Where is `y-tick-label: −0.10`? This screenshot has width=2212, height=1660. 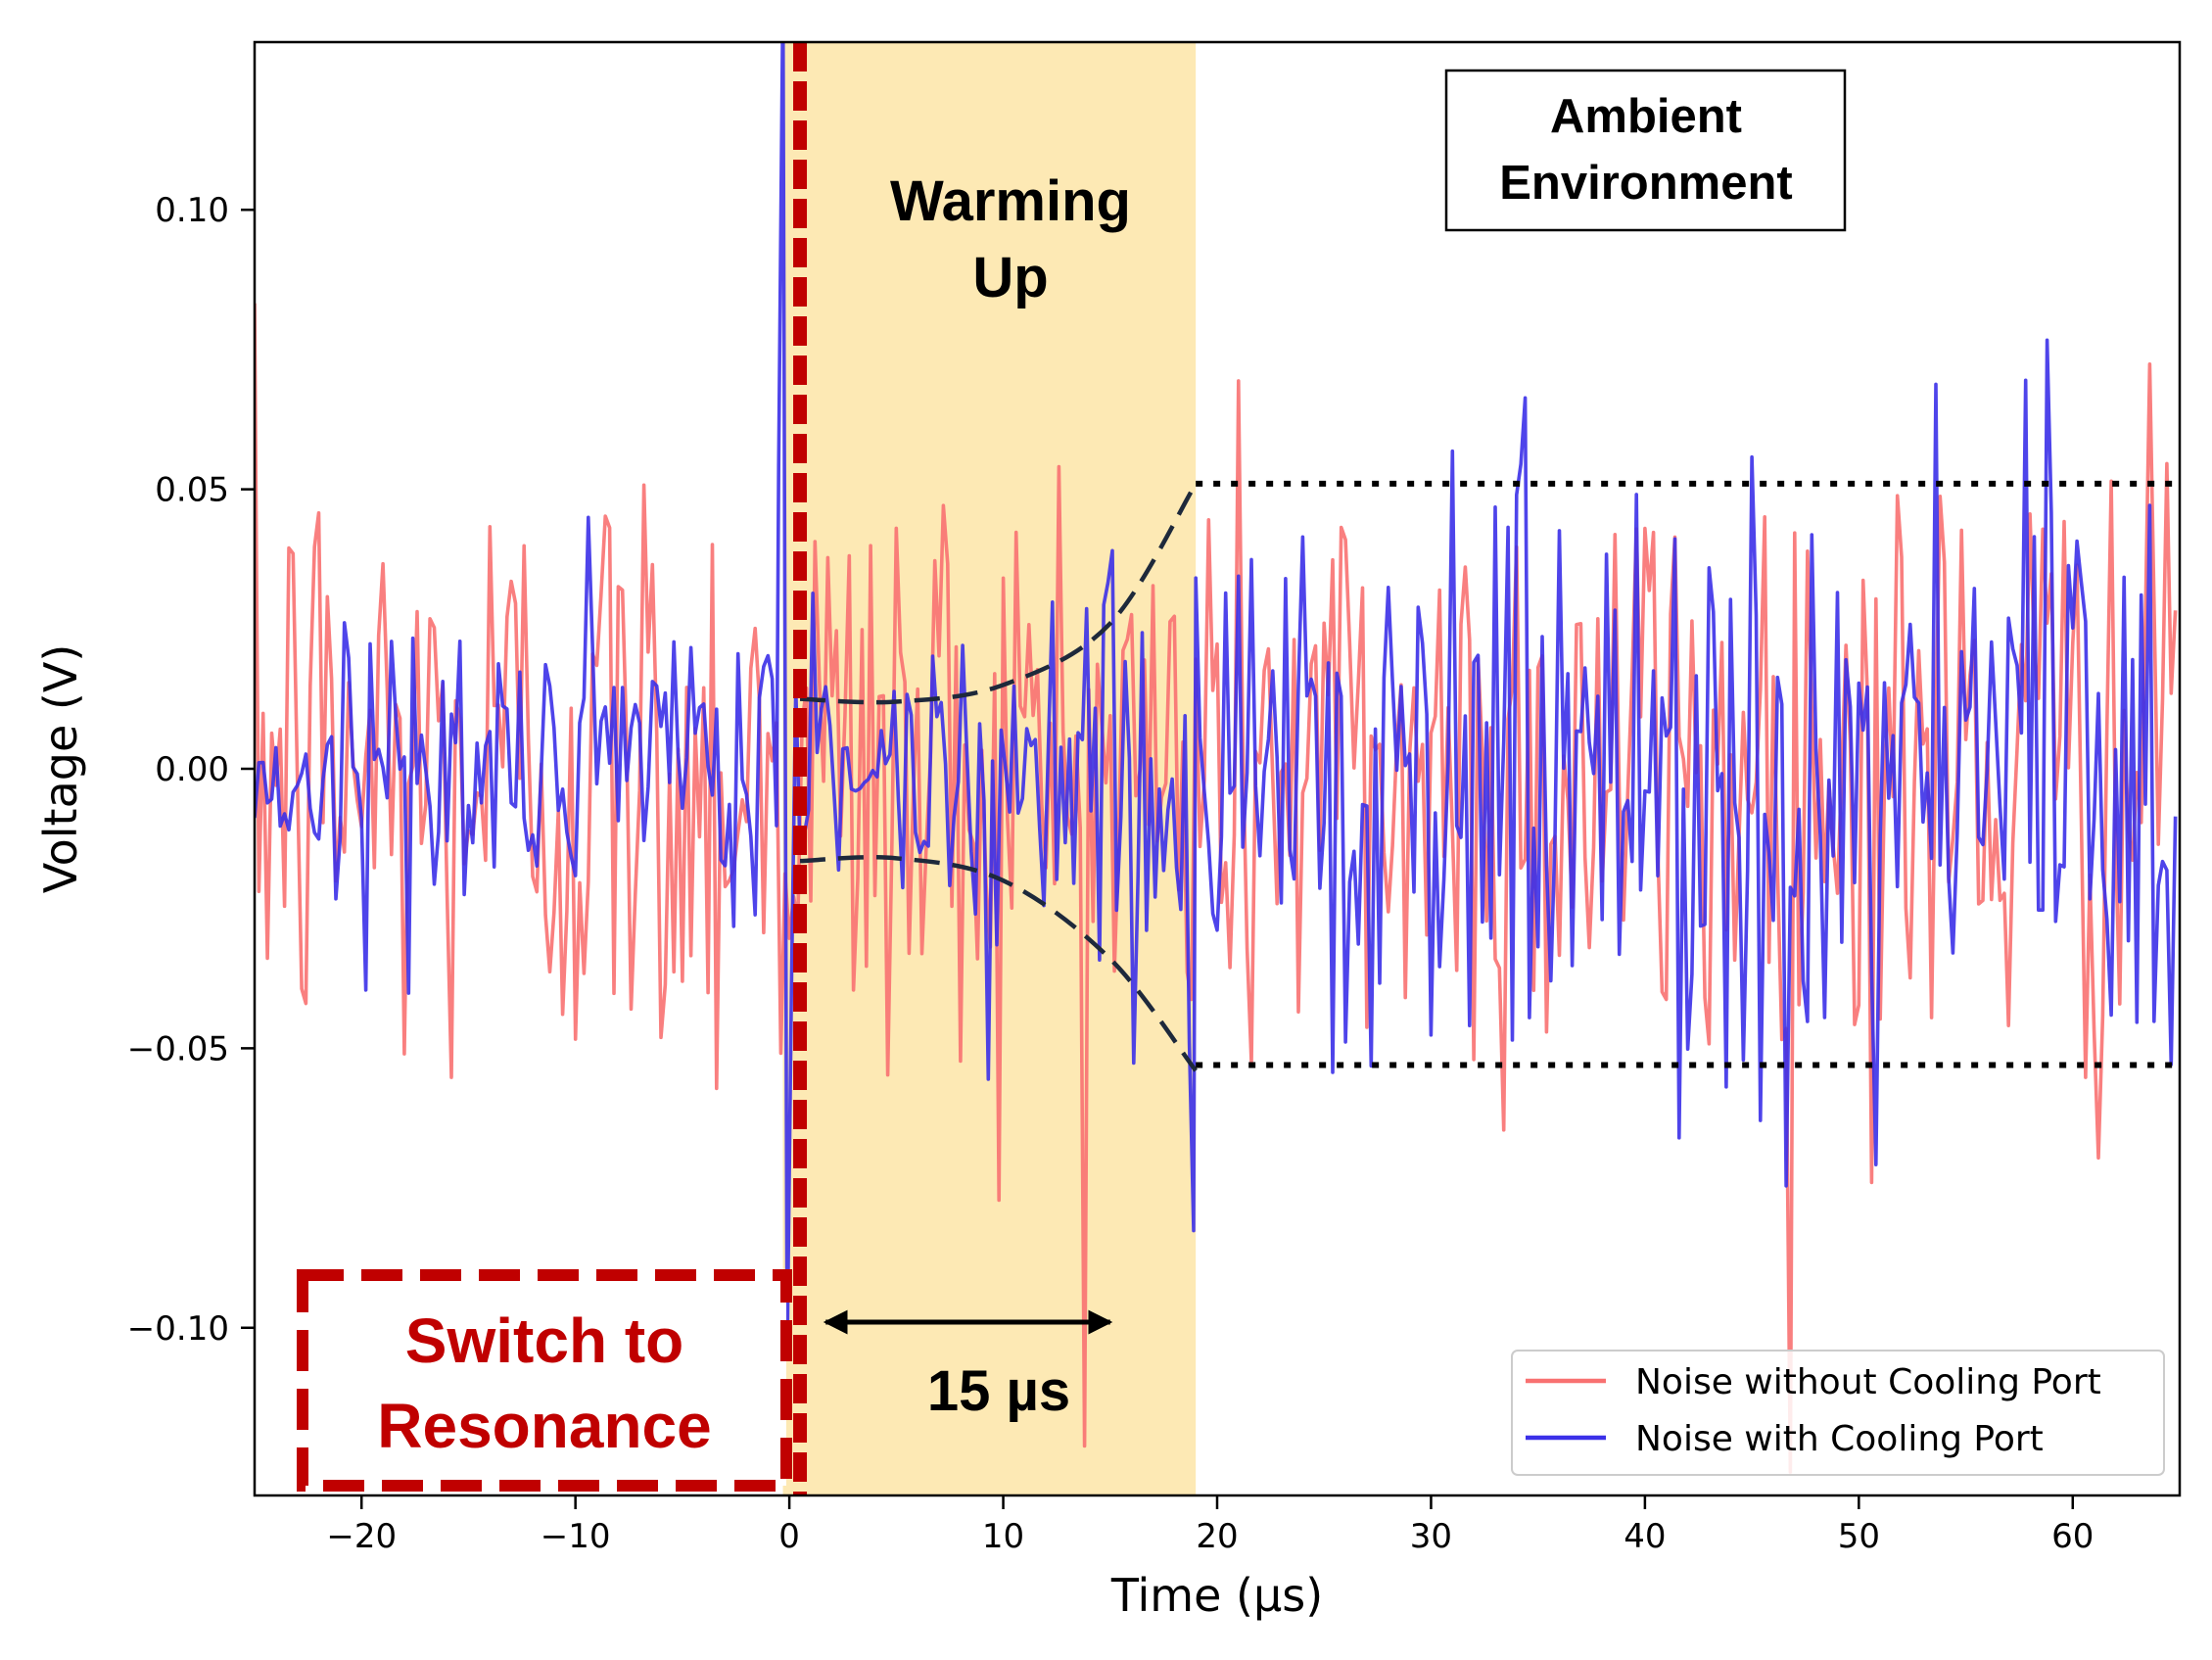 y-tick-label: −0.10 is located at coordinates (178, 1329).